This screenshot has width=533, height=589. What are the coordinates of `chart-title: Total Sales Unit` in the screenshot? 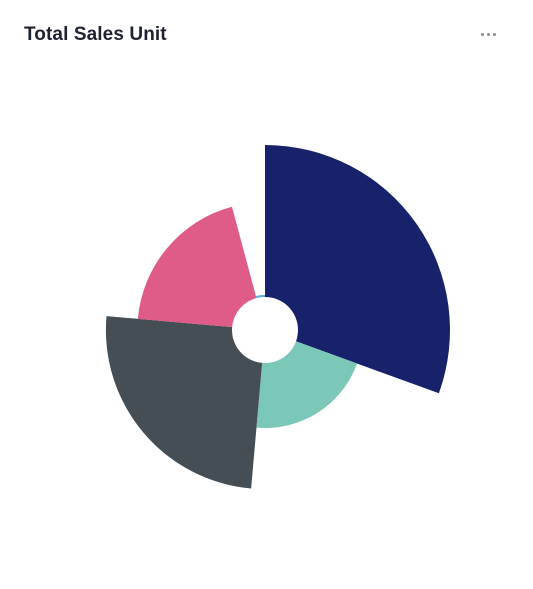 It's located at (95, 34).